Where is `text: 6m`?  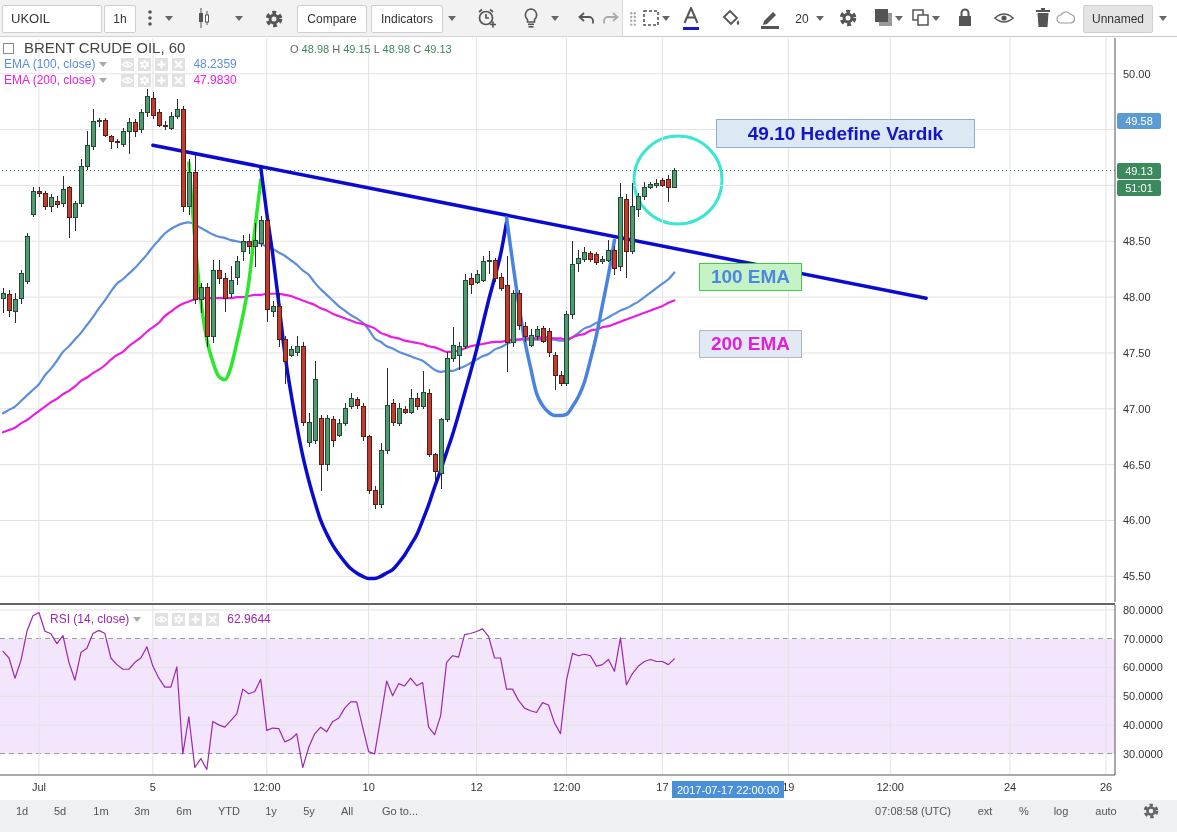 text: 6m is located at coordinates (184, 811).